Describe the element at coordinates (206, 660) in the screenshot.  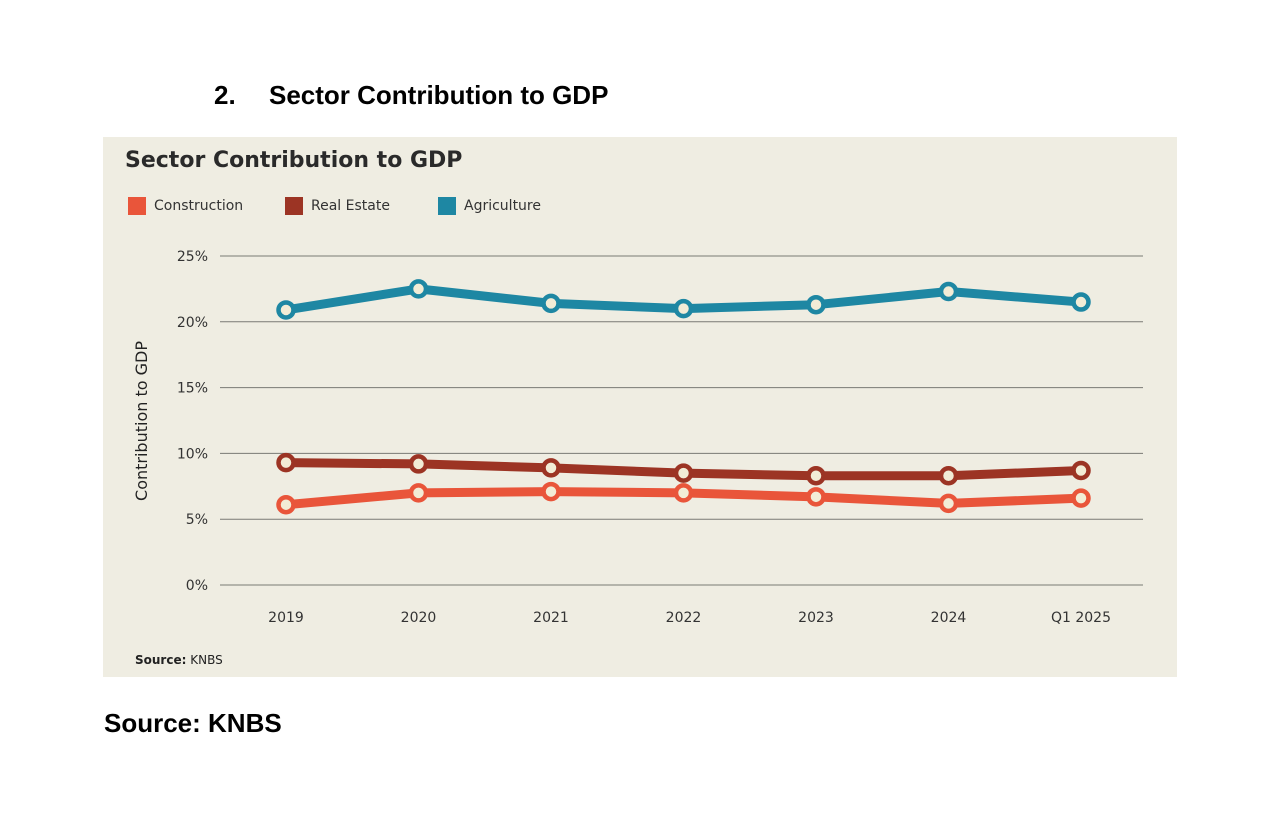
I see `chart-source-value: KNBS` at that location.